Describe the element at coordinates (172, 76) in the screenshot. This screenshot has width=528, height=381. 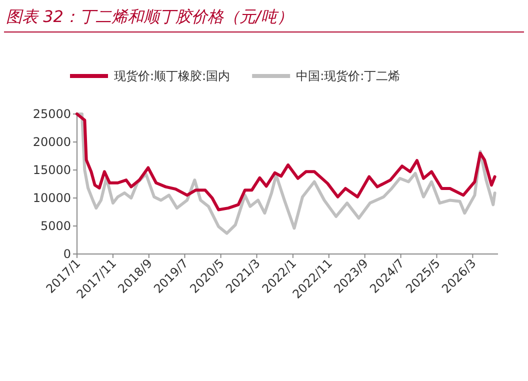
I see `legend-label: 现货价:顺丁橡胶:国内` at that location.